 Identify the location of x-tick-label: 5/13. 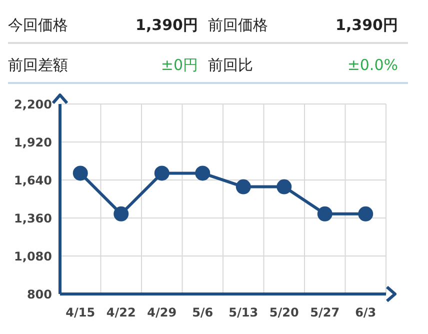
(243, 313).